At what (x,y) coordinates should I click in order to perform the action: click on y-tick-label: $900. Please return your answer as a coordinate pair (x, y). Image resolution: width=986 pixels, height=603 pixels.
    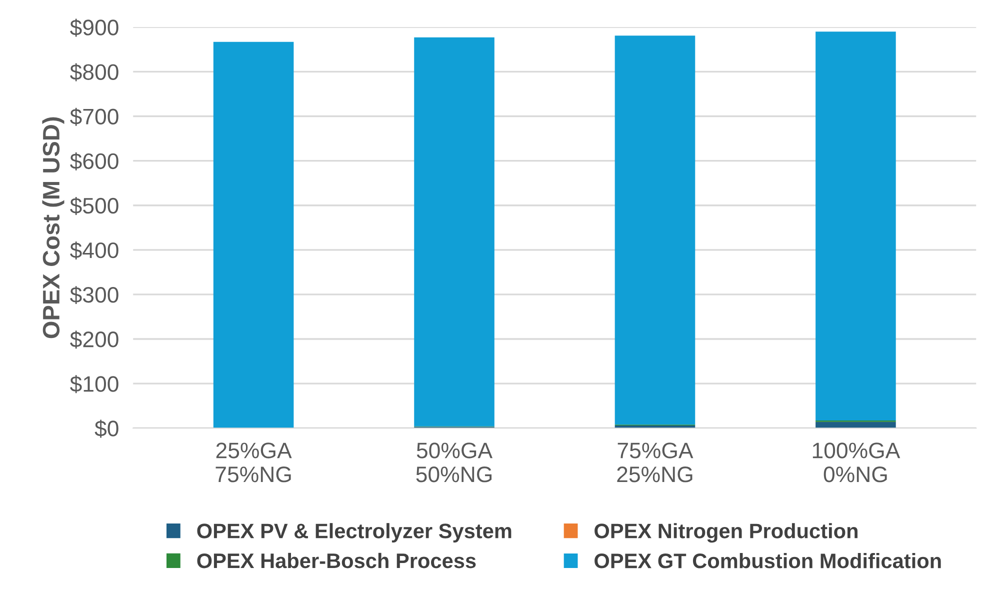
    Looking at the image, I should click on (94, 27).